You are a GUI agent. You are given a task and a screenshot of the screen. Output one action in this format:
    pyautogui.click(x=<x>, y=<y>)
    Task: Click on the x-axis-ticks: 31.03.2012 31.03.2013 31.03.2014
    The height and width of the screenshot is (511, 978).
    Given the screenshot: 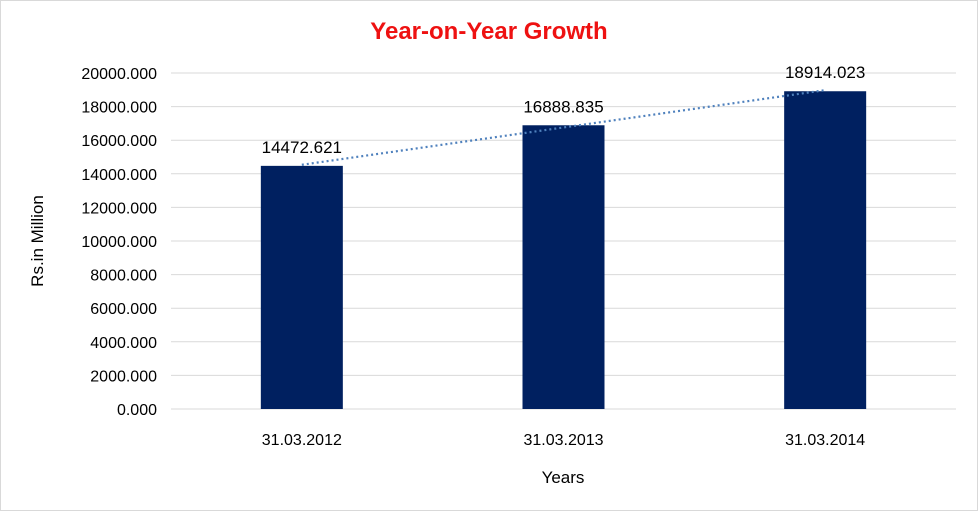 What is the action you would take?
    pyautogui.click(x=564, y=440)
    